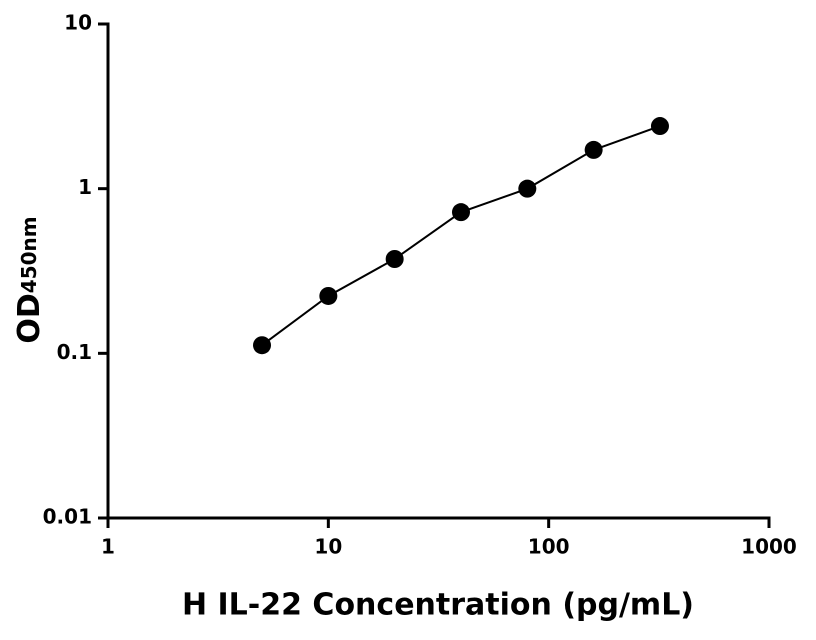  I want to click on y-axis-label-main: OD, so click(29, 318).